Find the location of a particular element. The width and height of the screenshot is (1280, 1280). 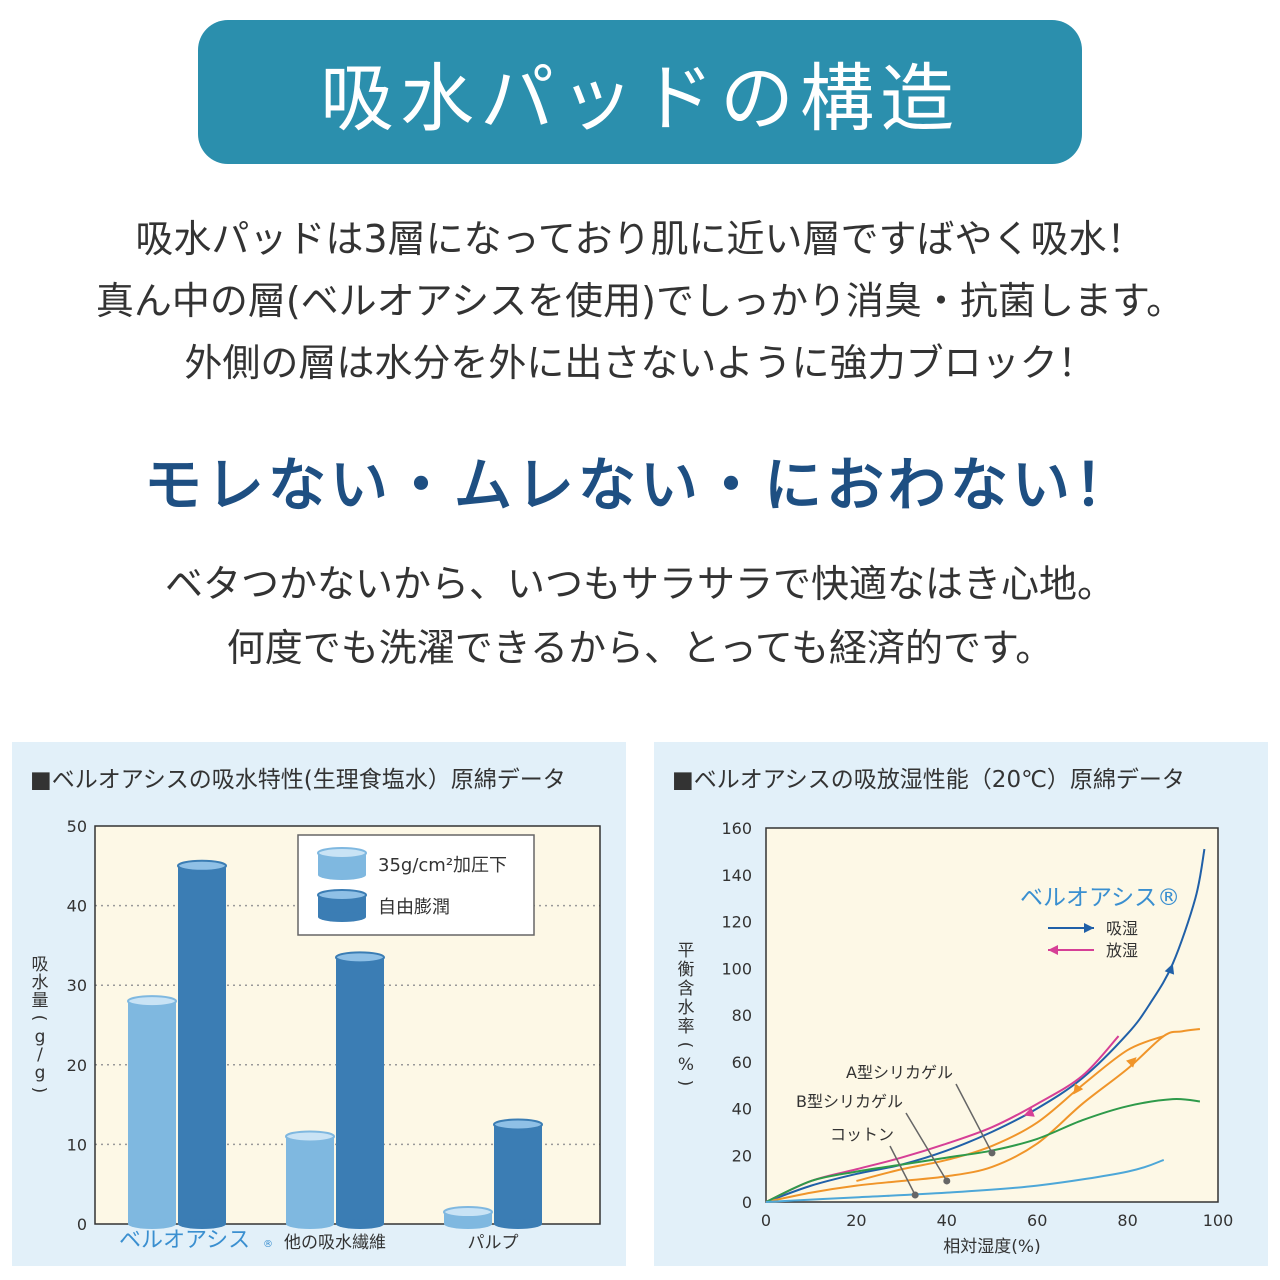

y-axis-label-char: 衡 is located at coordinates (686, 970).